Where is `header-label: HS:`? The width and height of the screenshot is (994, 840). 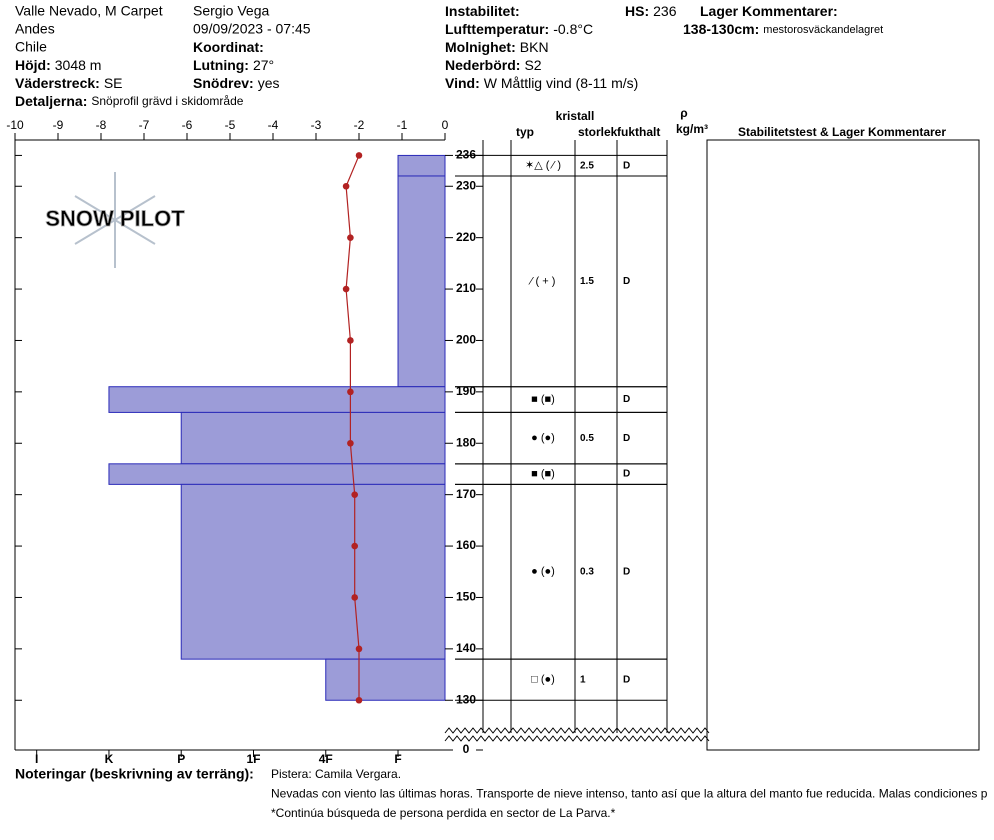
header-label: HS: is located at coordinates (637, 11).